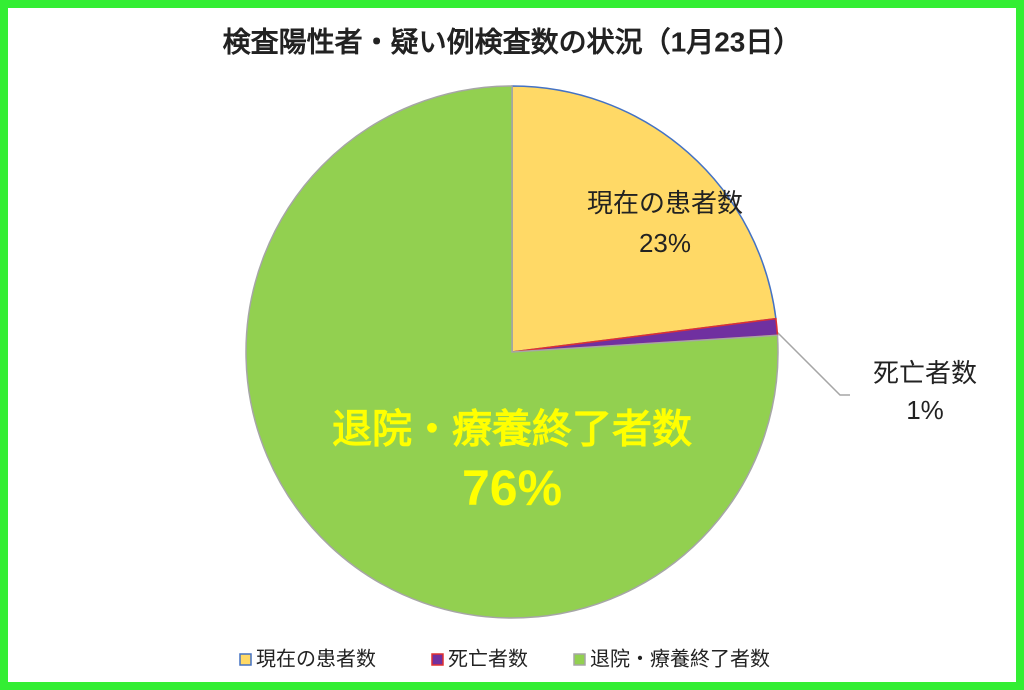 The image size is (1024, 690). What do you see at coordinates (665, 243) in the screenshot?
I see `slice-value-label: 23%` at bounding box center [665, 243].